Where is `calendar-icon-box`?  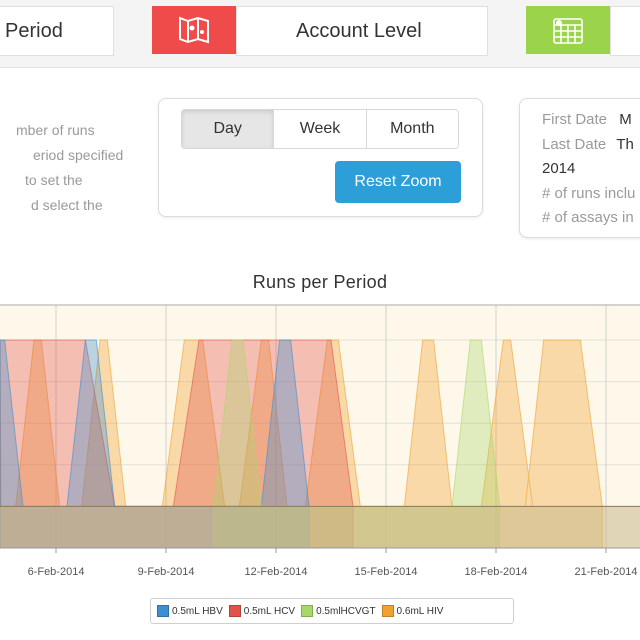 calendar-icon-box is located at coordinates (568, 30).